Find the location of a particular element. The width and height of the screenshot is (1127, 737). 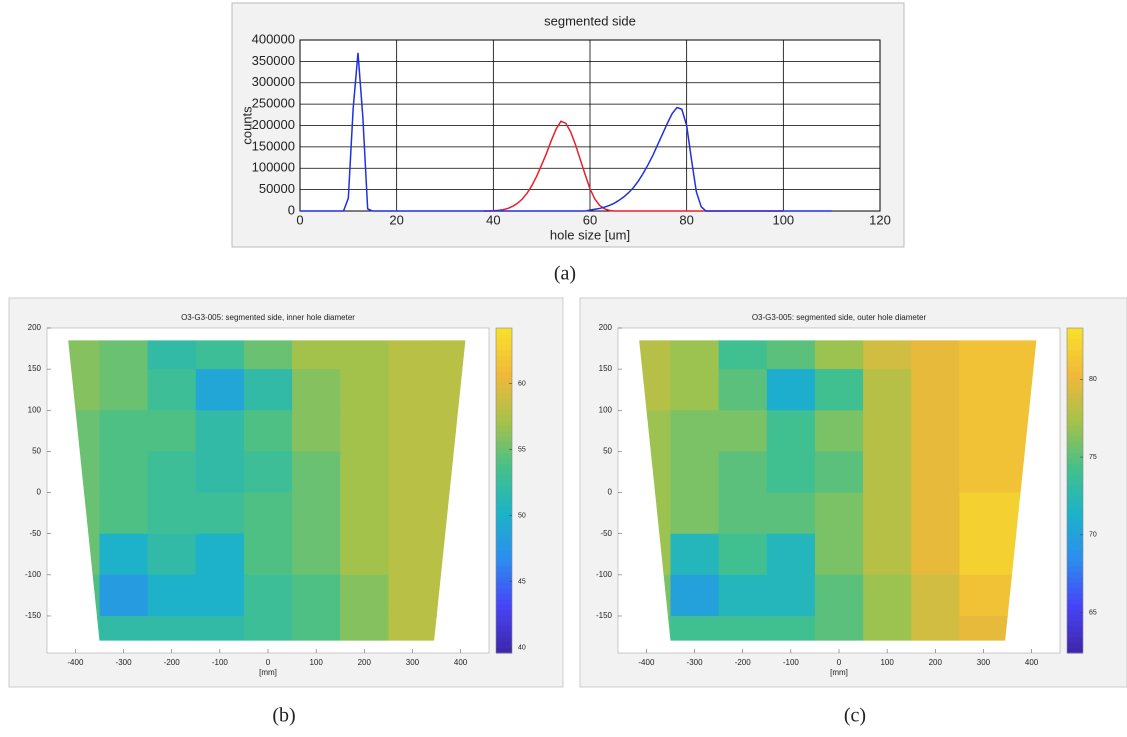

colorbar-tick-label: 60 is located at coordinates (522, 383).